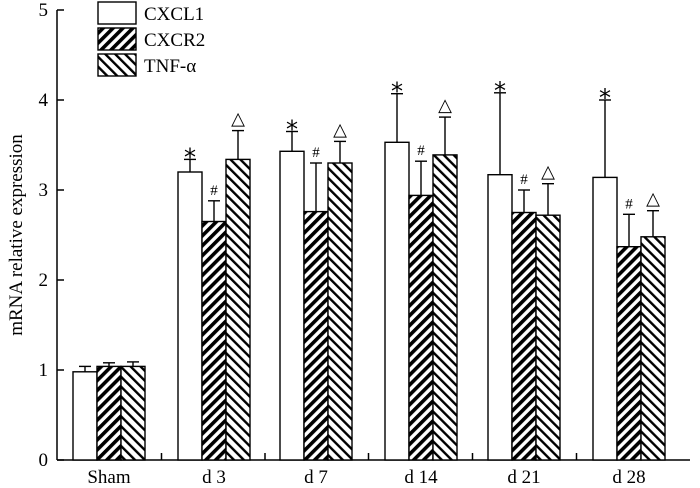 The width and height of the screenshot is (700, 488). I want to click on x-tick-label: d 21, so click(523, 477).